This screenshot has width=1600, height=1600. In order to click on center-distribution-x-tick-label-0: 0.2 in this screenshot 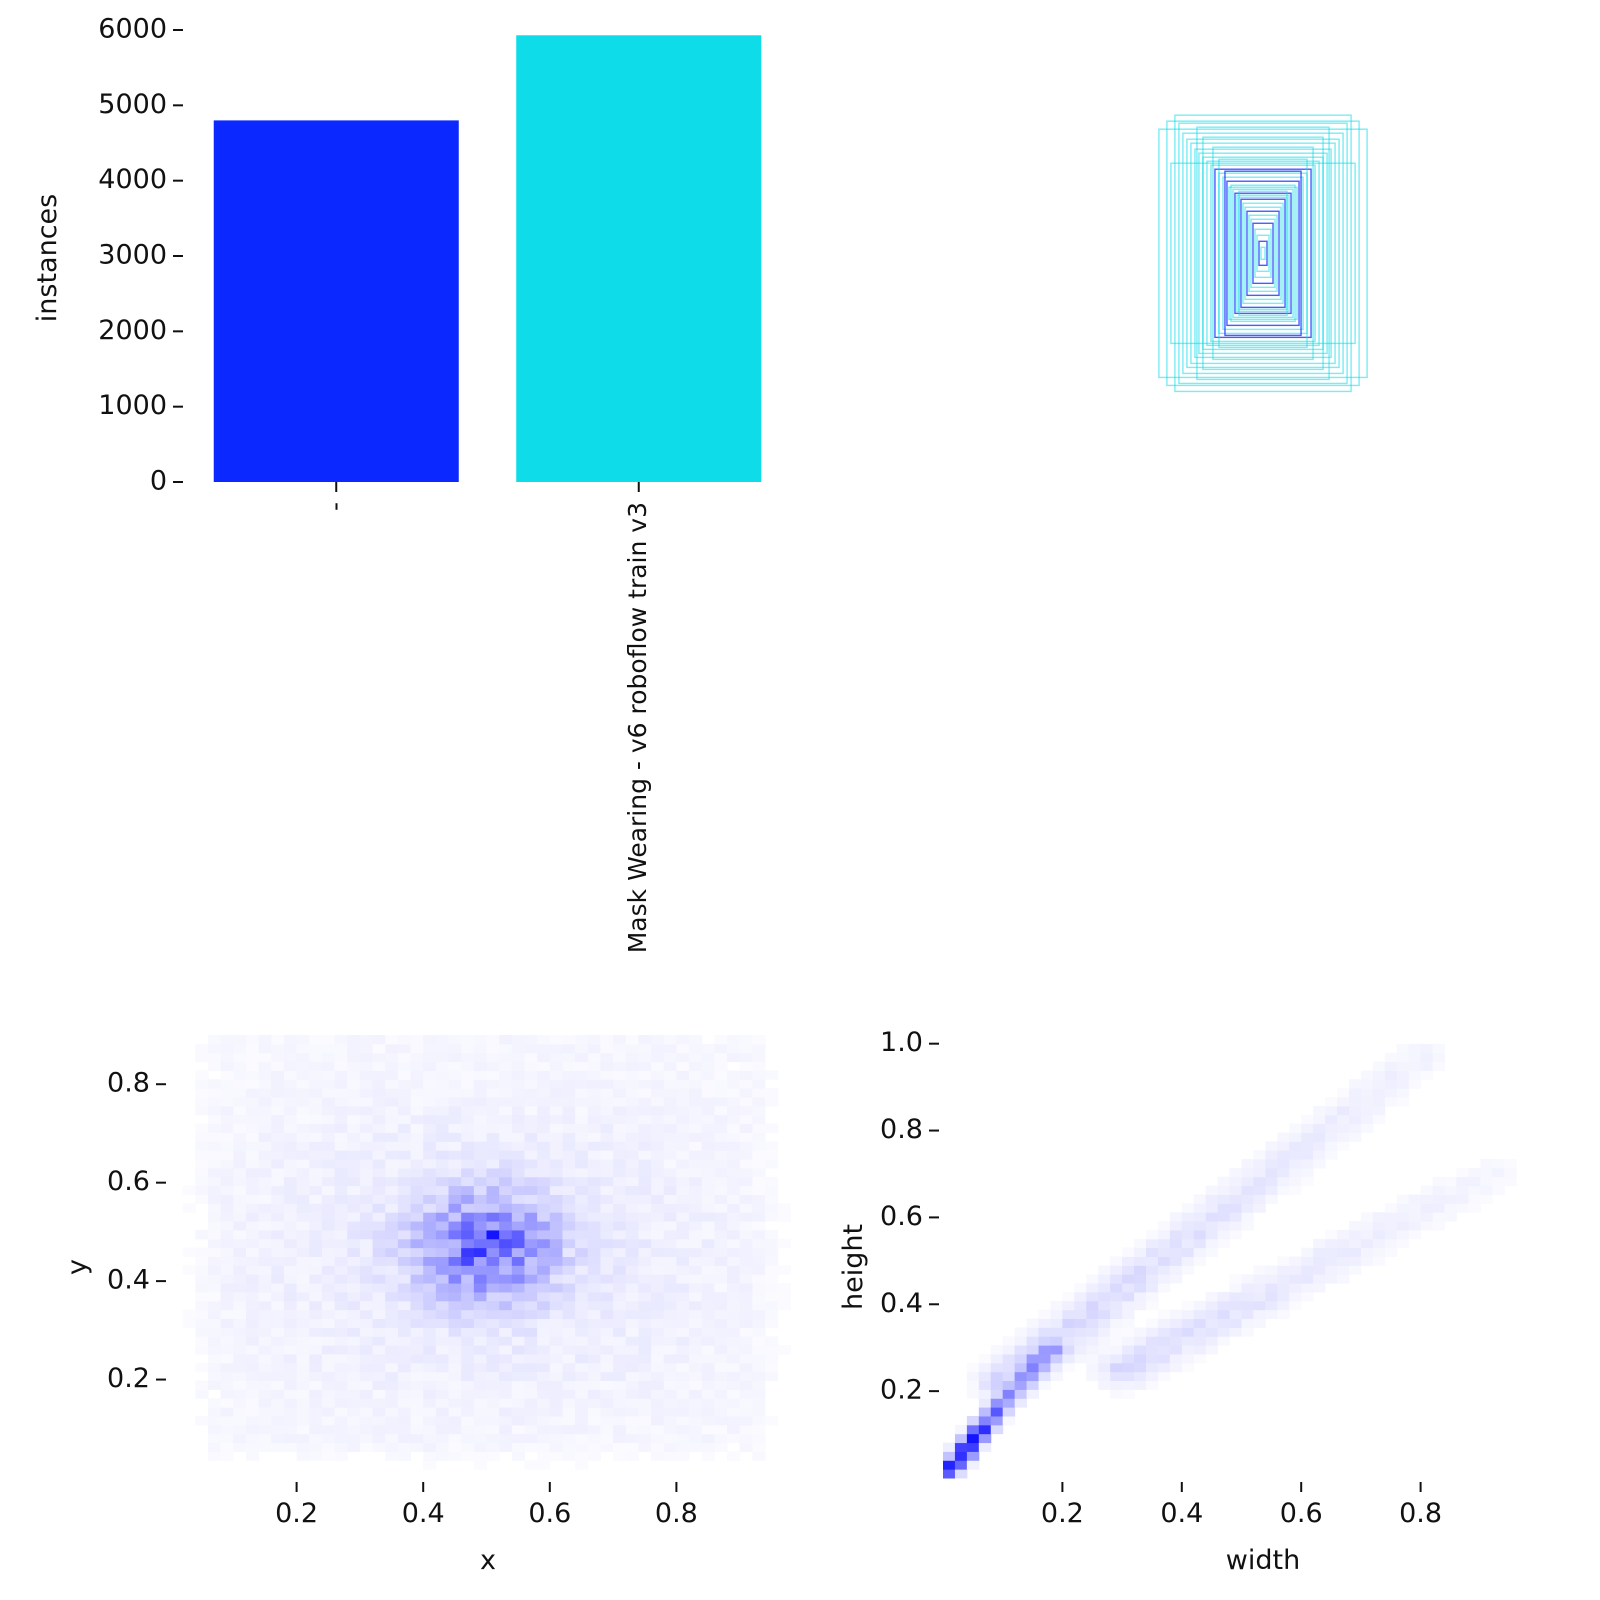, I will do `click(296, 1513)`.